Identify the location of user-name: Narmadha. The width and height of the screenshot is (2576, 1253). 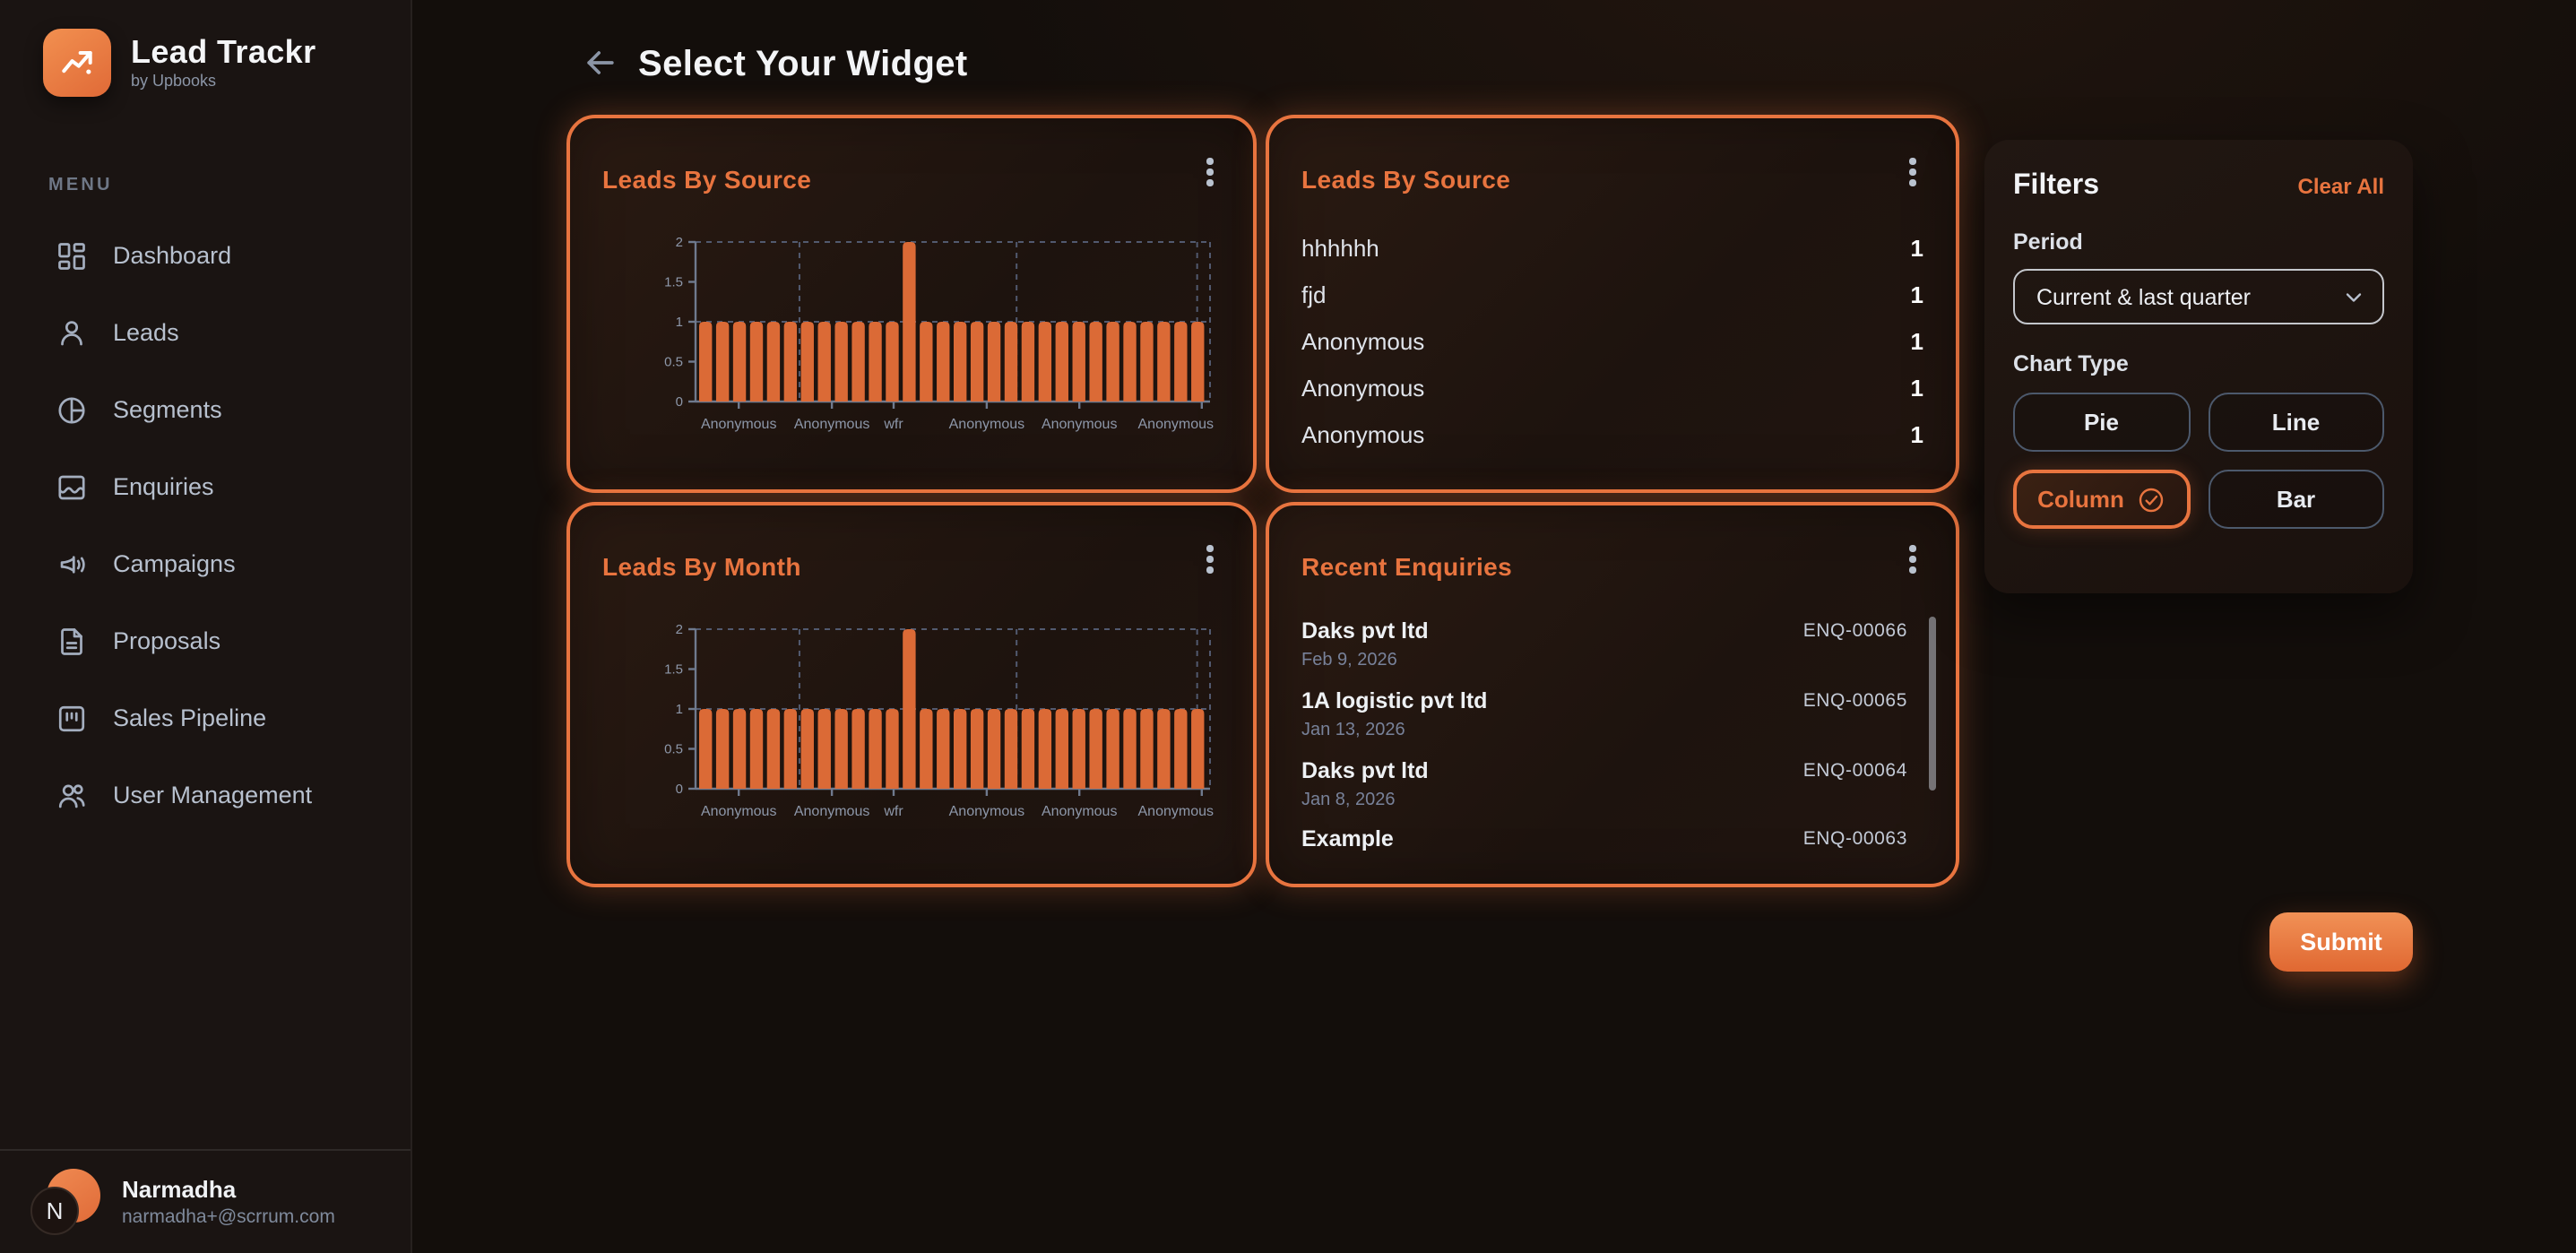
(179, 1189).